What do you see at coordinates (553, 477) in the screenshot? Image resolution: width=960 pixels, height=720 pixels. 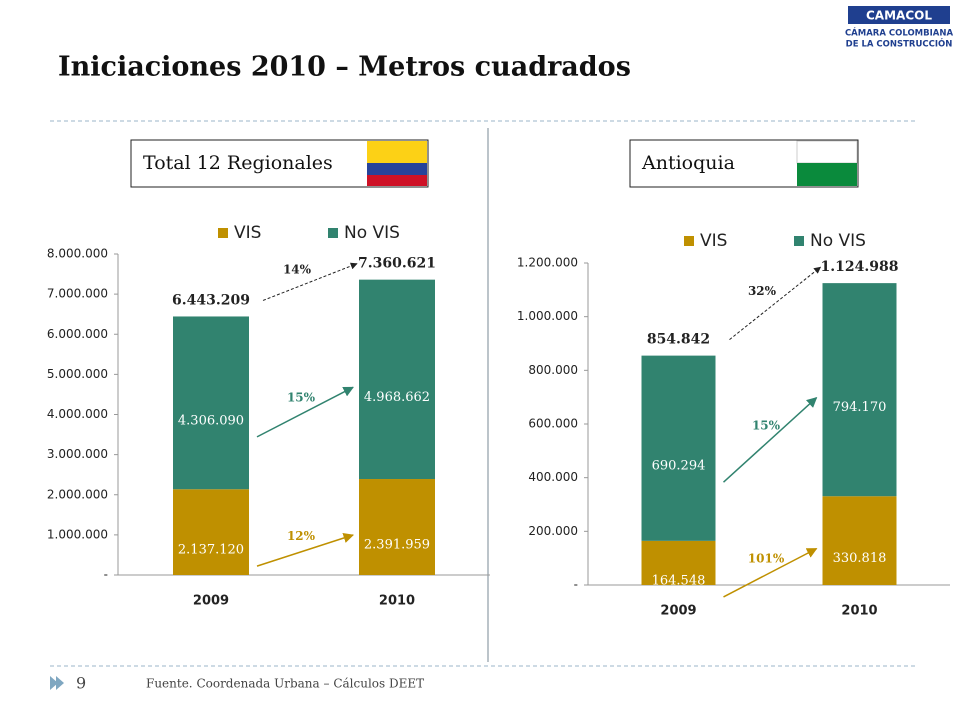 I see `y-tick-label: 400.000` at bounding box center [553, 477].